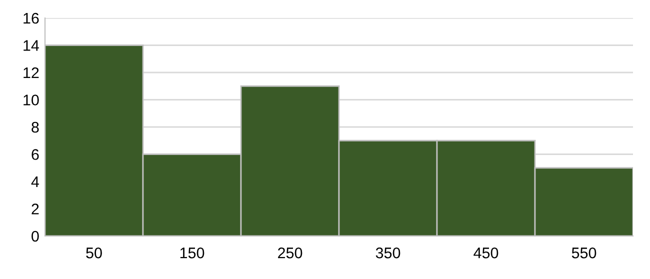 The image size is (650, 279). I want to click on x-tick-label: 450, so click(486, 253).